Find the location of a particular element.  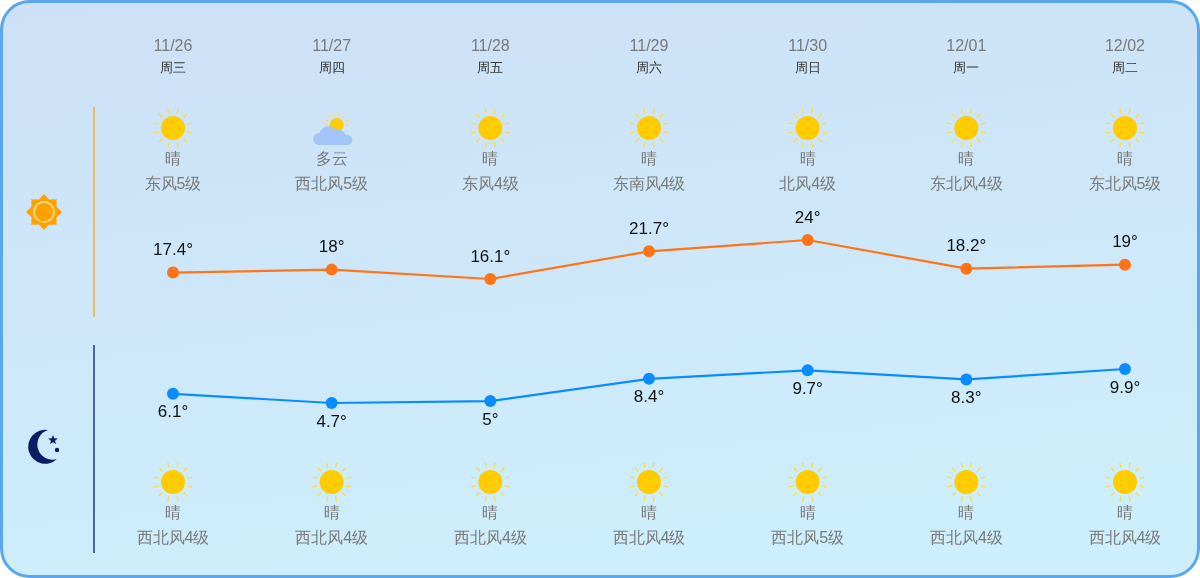

value-label: 16.1° is located at coordinates (490, 256).